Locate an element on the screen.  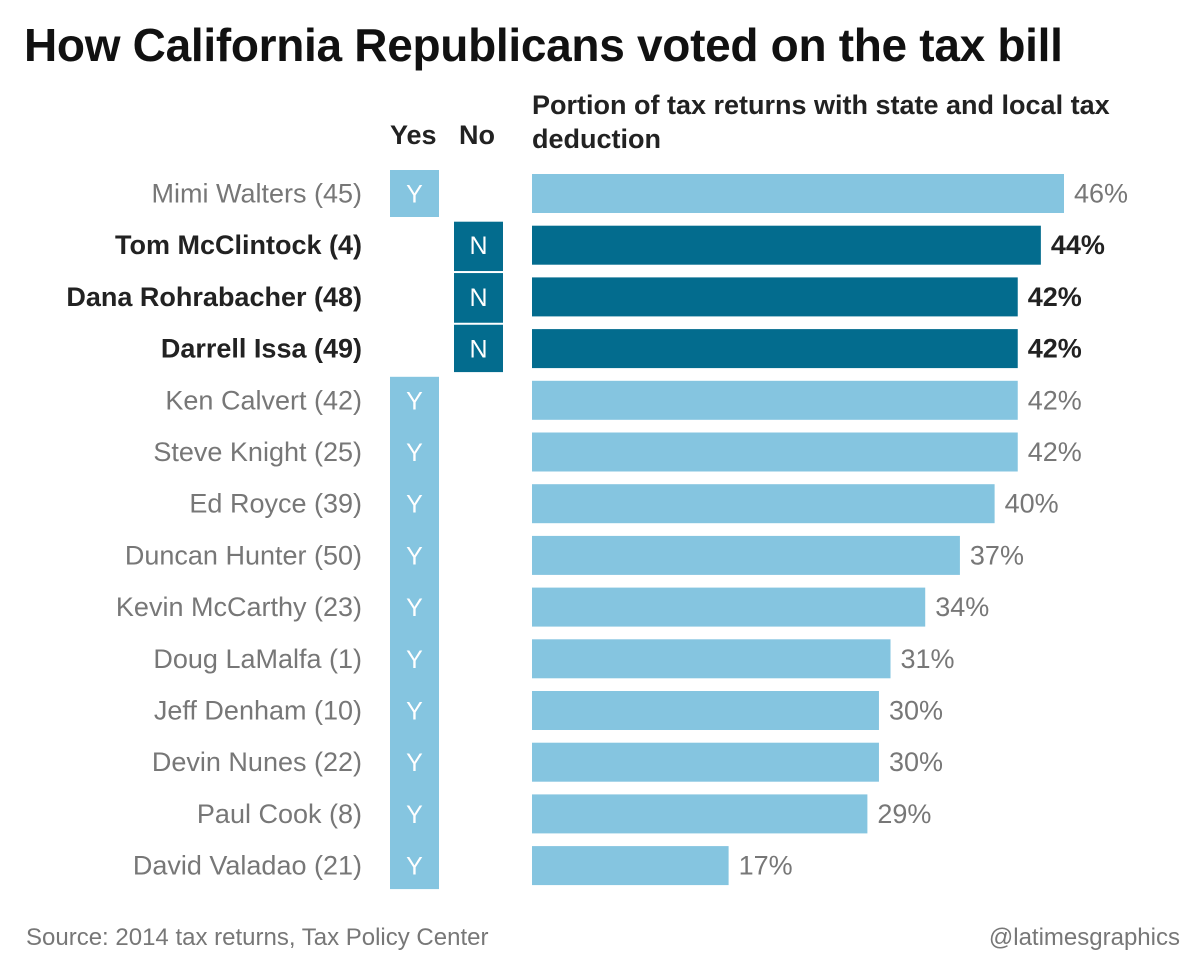
no-vote-column is located at coordinates (478, 297).